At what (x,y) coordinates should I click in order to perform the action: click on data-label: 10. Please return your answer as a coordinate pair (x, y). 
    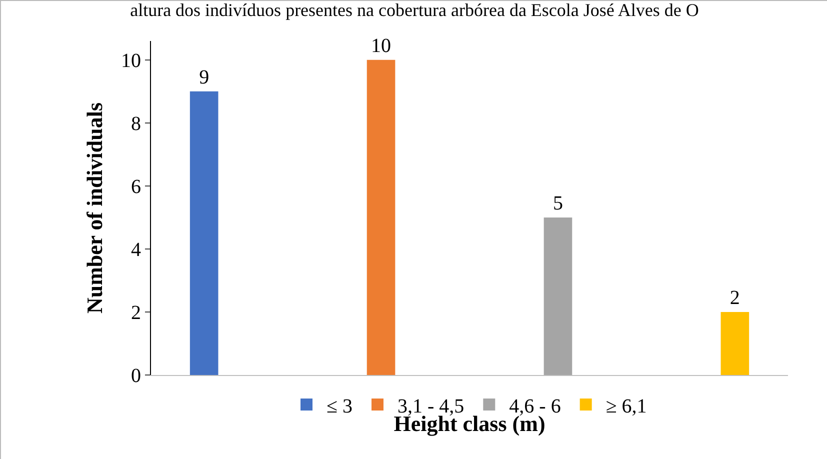
    Looking at the image, I should click on (381, 45).